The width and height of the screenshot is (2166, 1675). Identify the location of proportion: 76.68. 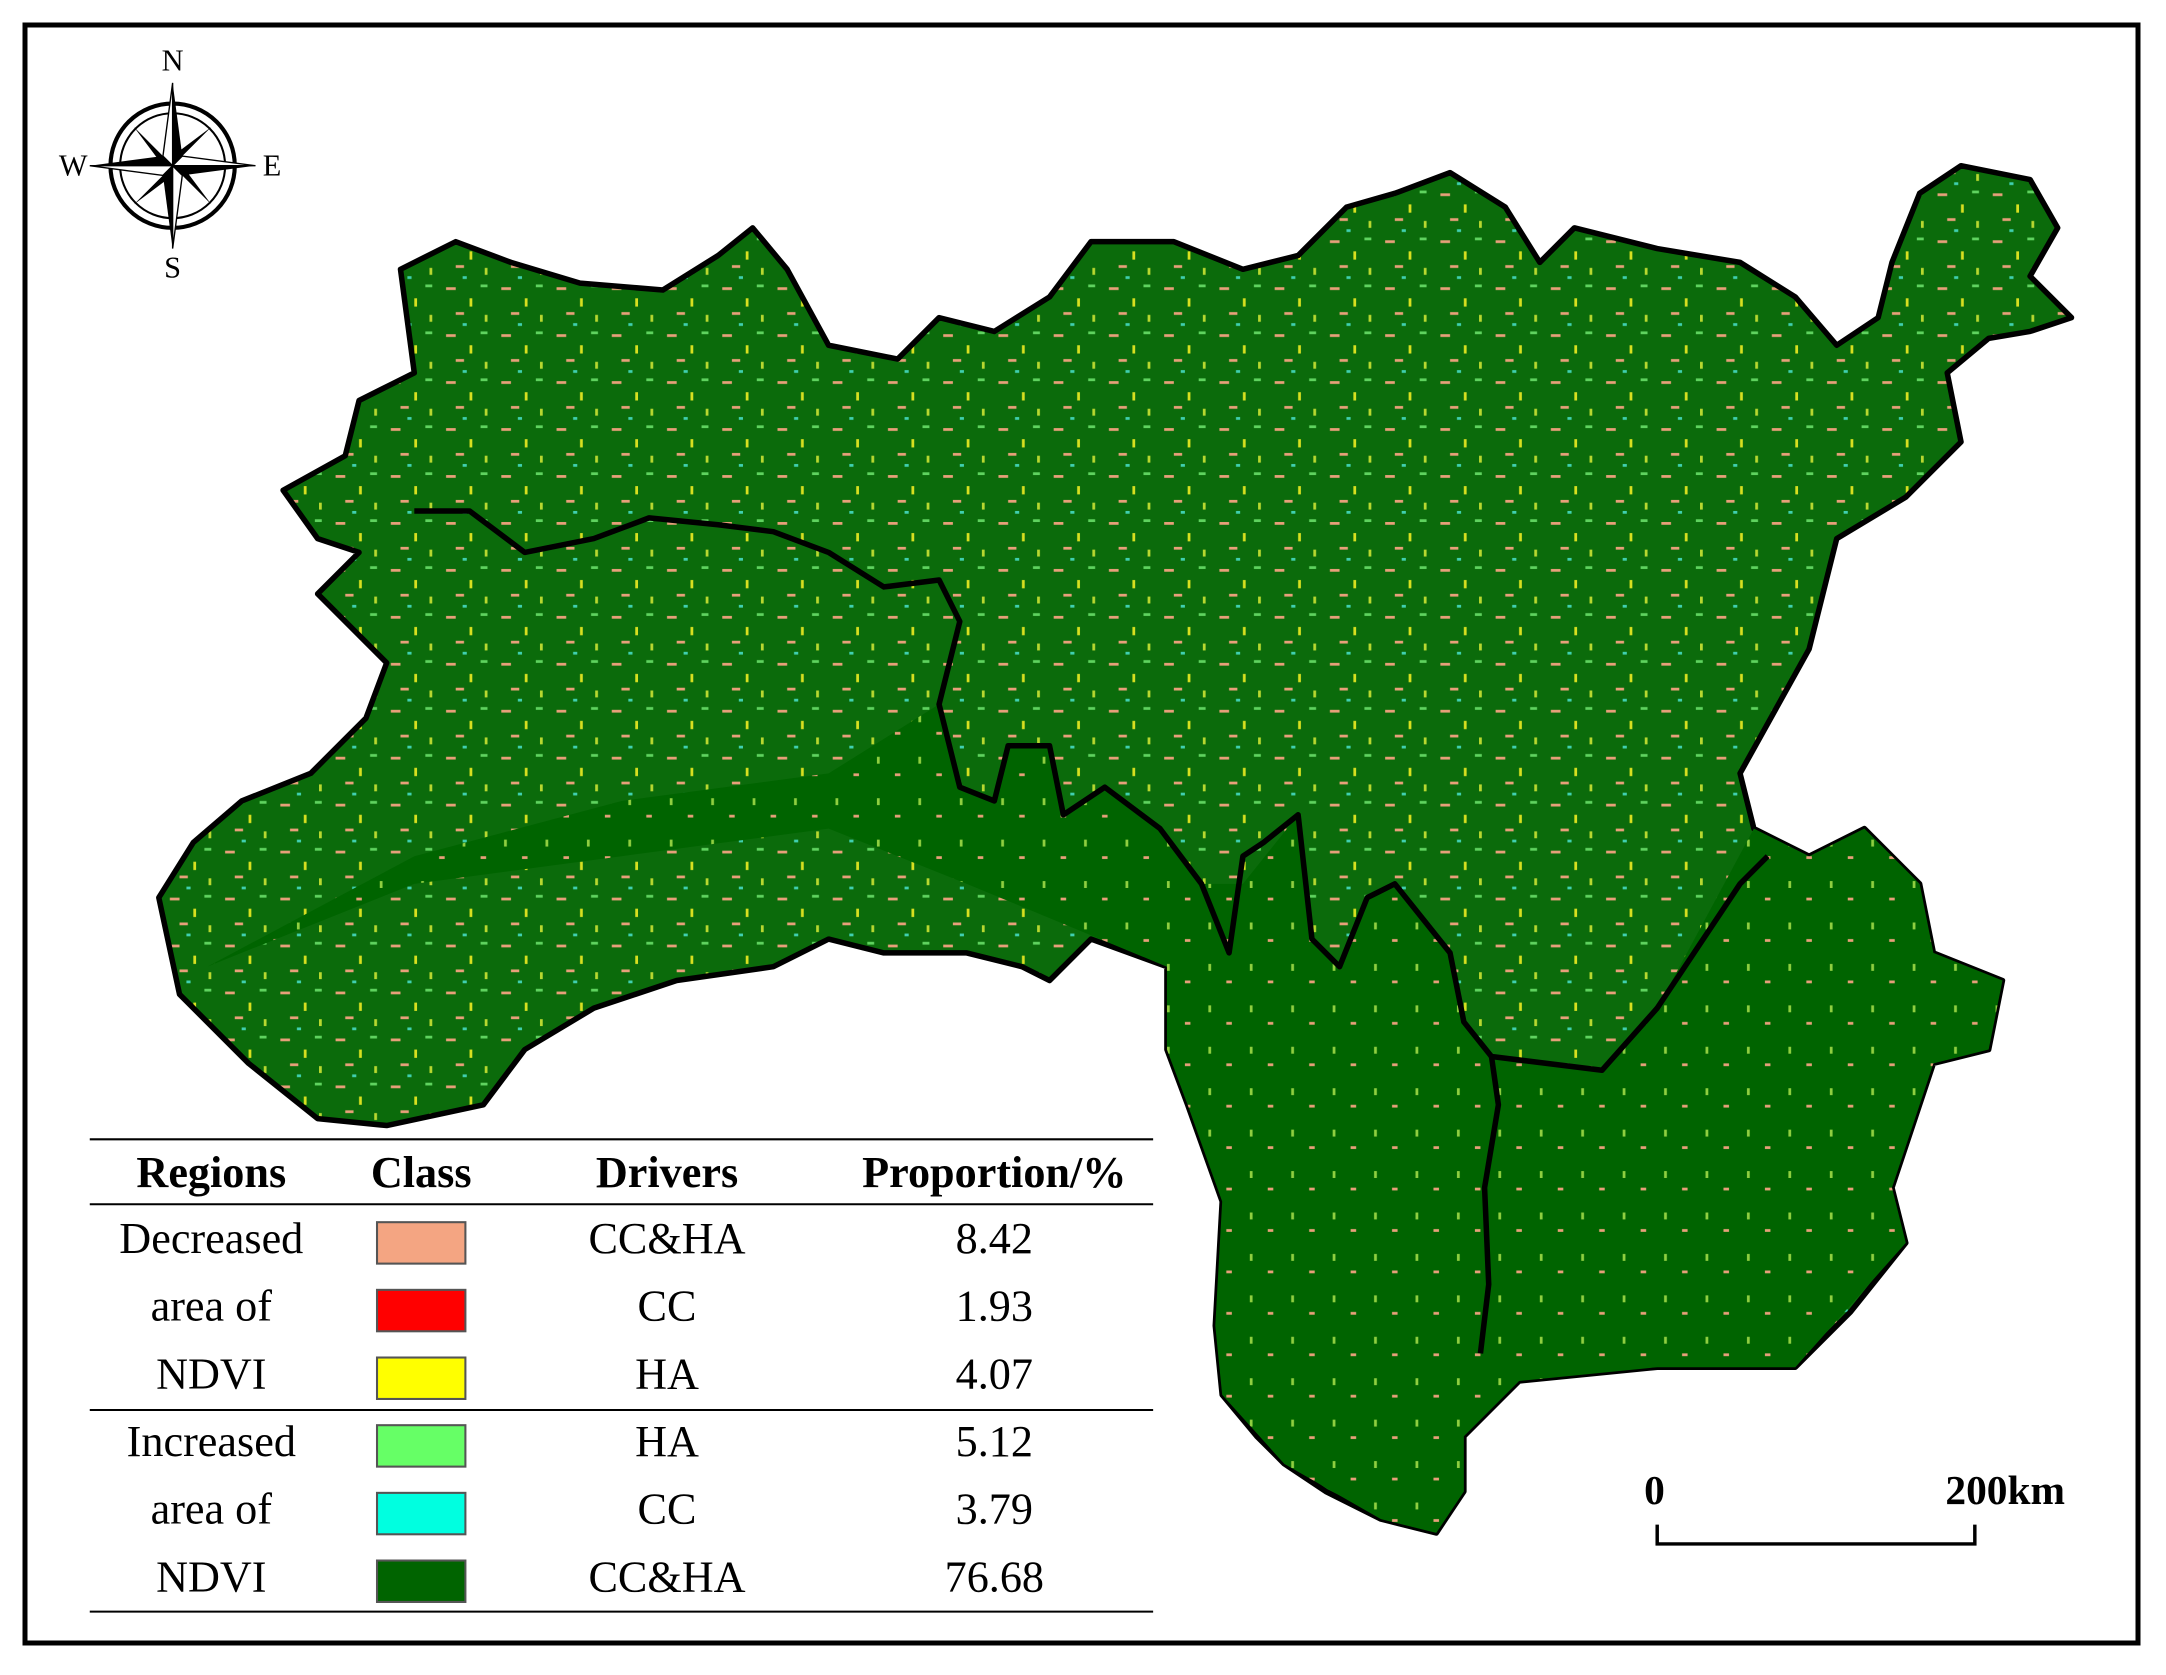
(994, 1576).